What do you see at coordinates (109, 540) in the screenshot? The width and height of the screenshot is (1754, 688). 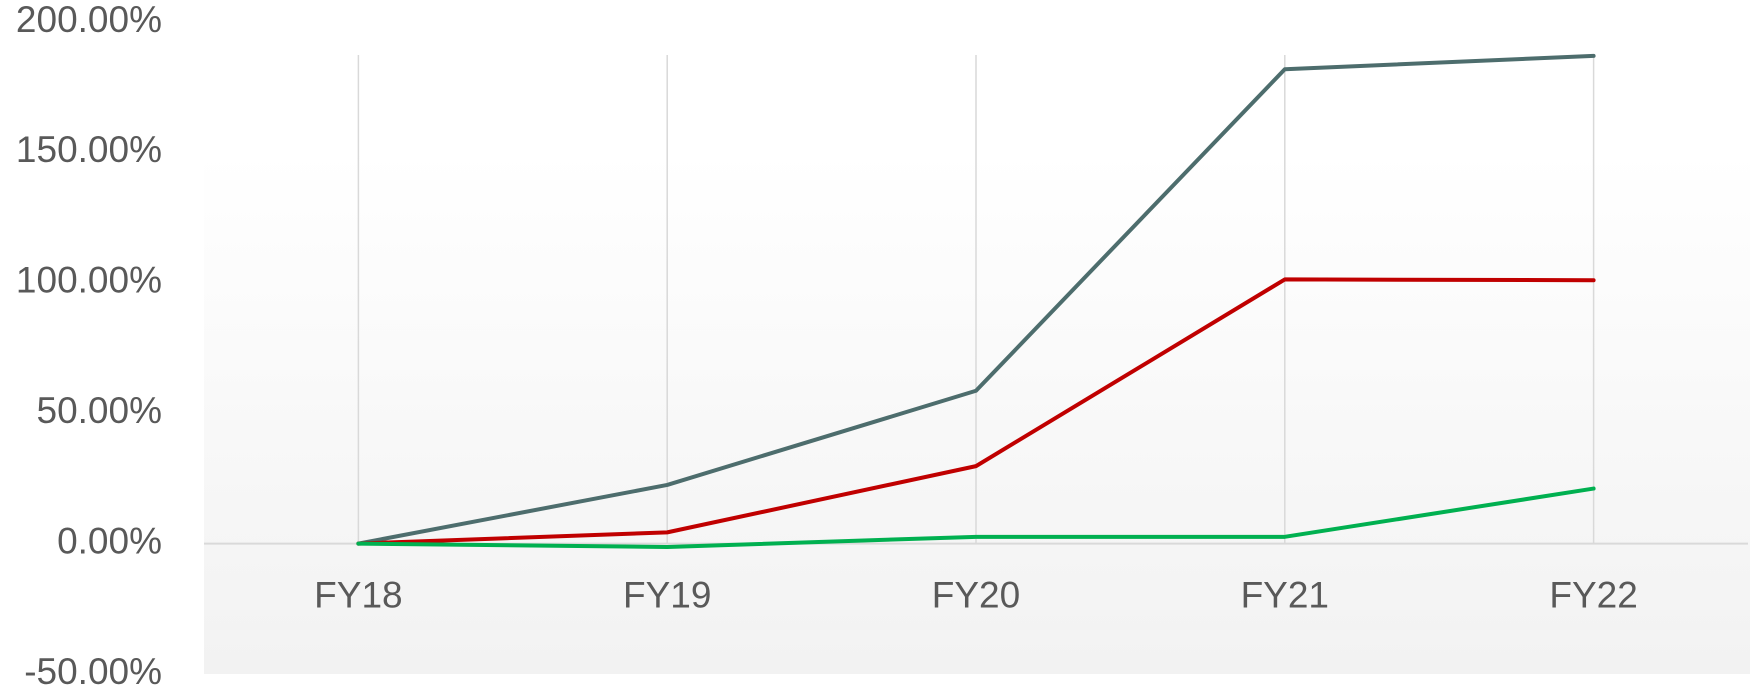 I see `y-tick-label: 0.00%` at bounding box center [109, 540].